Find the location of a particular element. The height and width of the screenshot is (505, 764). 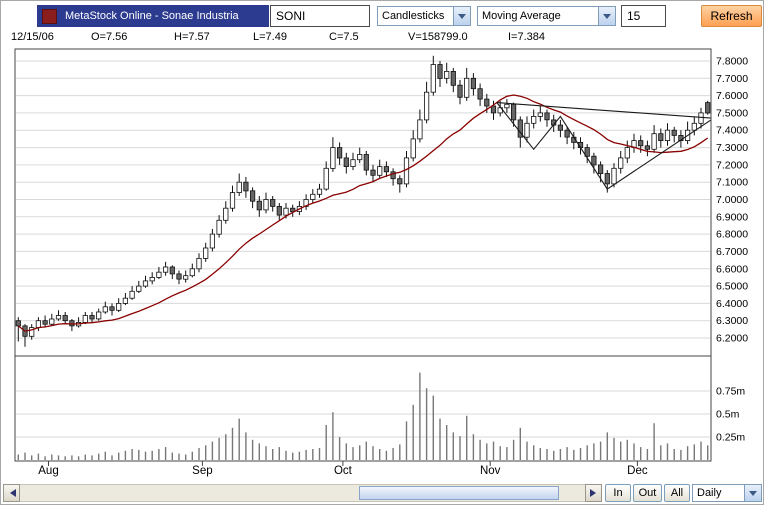

price-tick-label: 6.4000 is located at coordinates (732, 304).